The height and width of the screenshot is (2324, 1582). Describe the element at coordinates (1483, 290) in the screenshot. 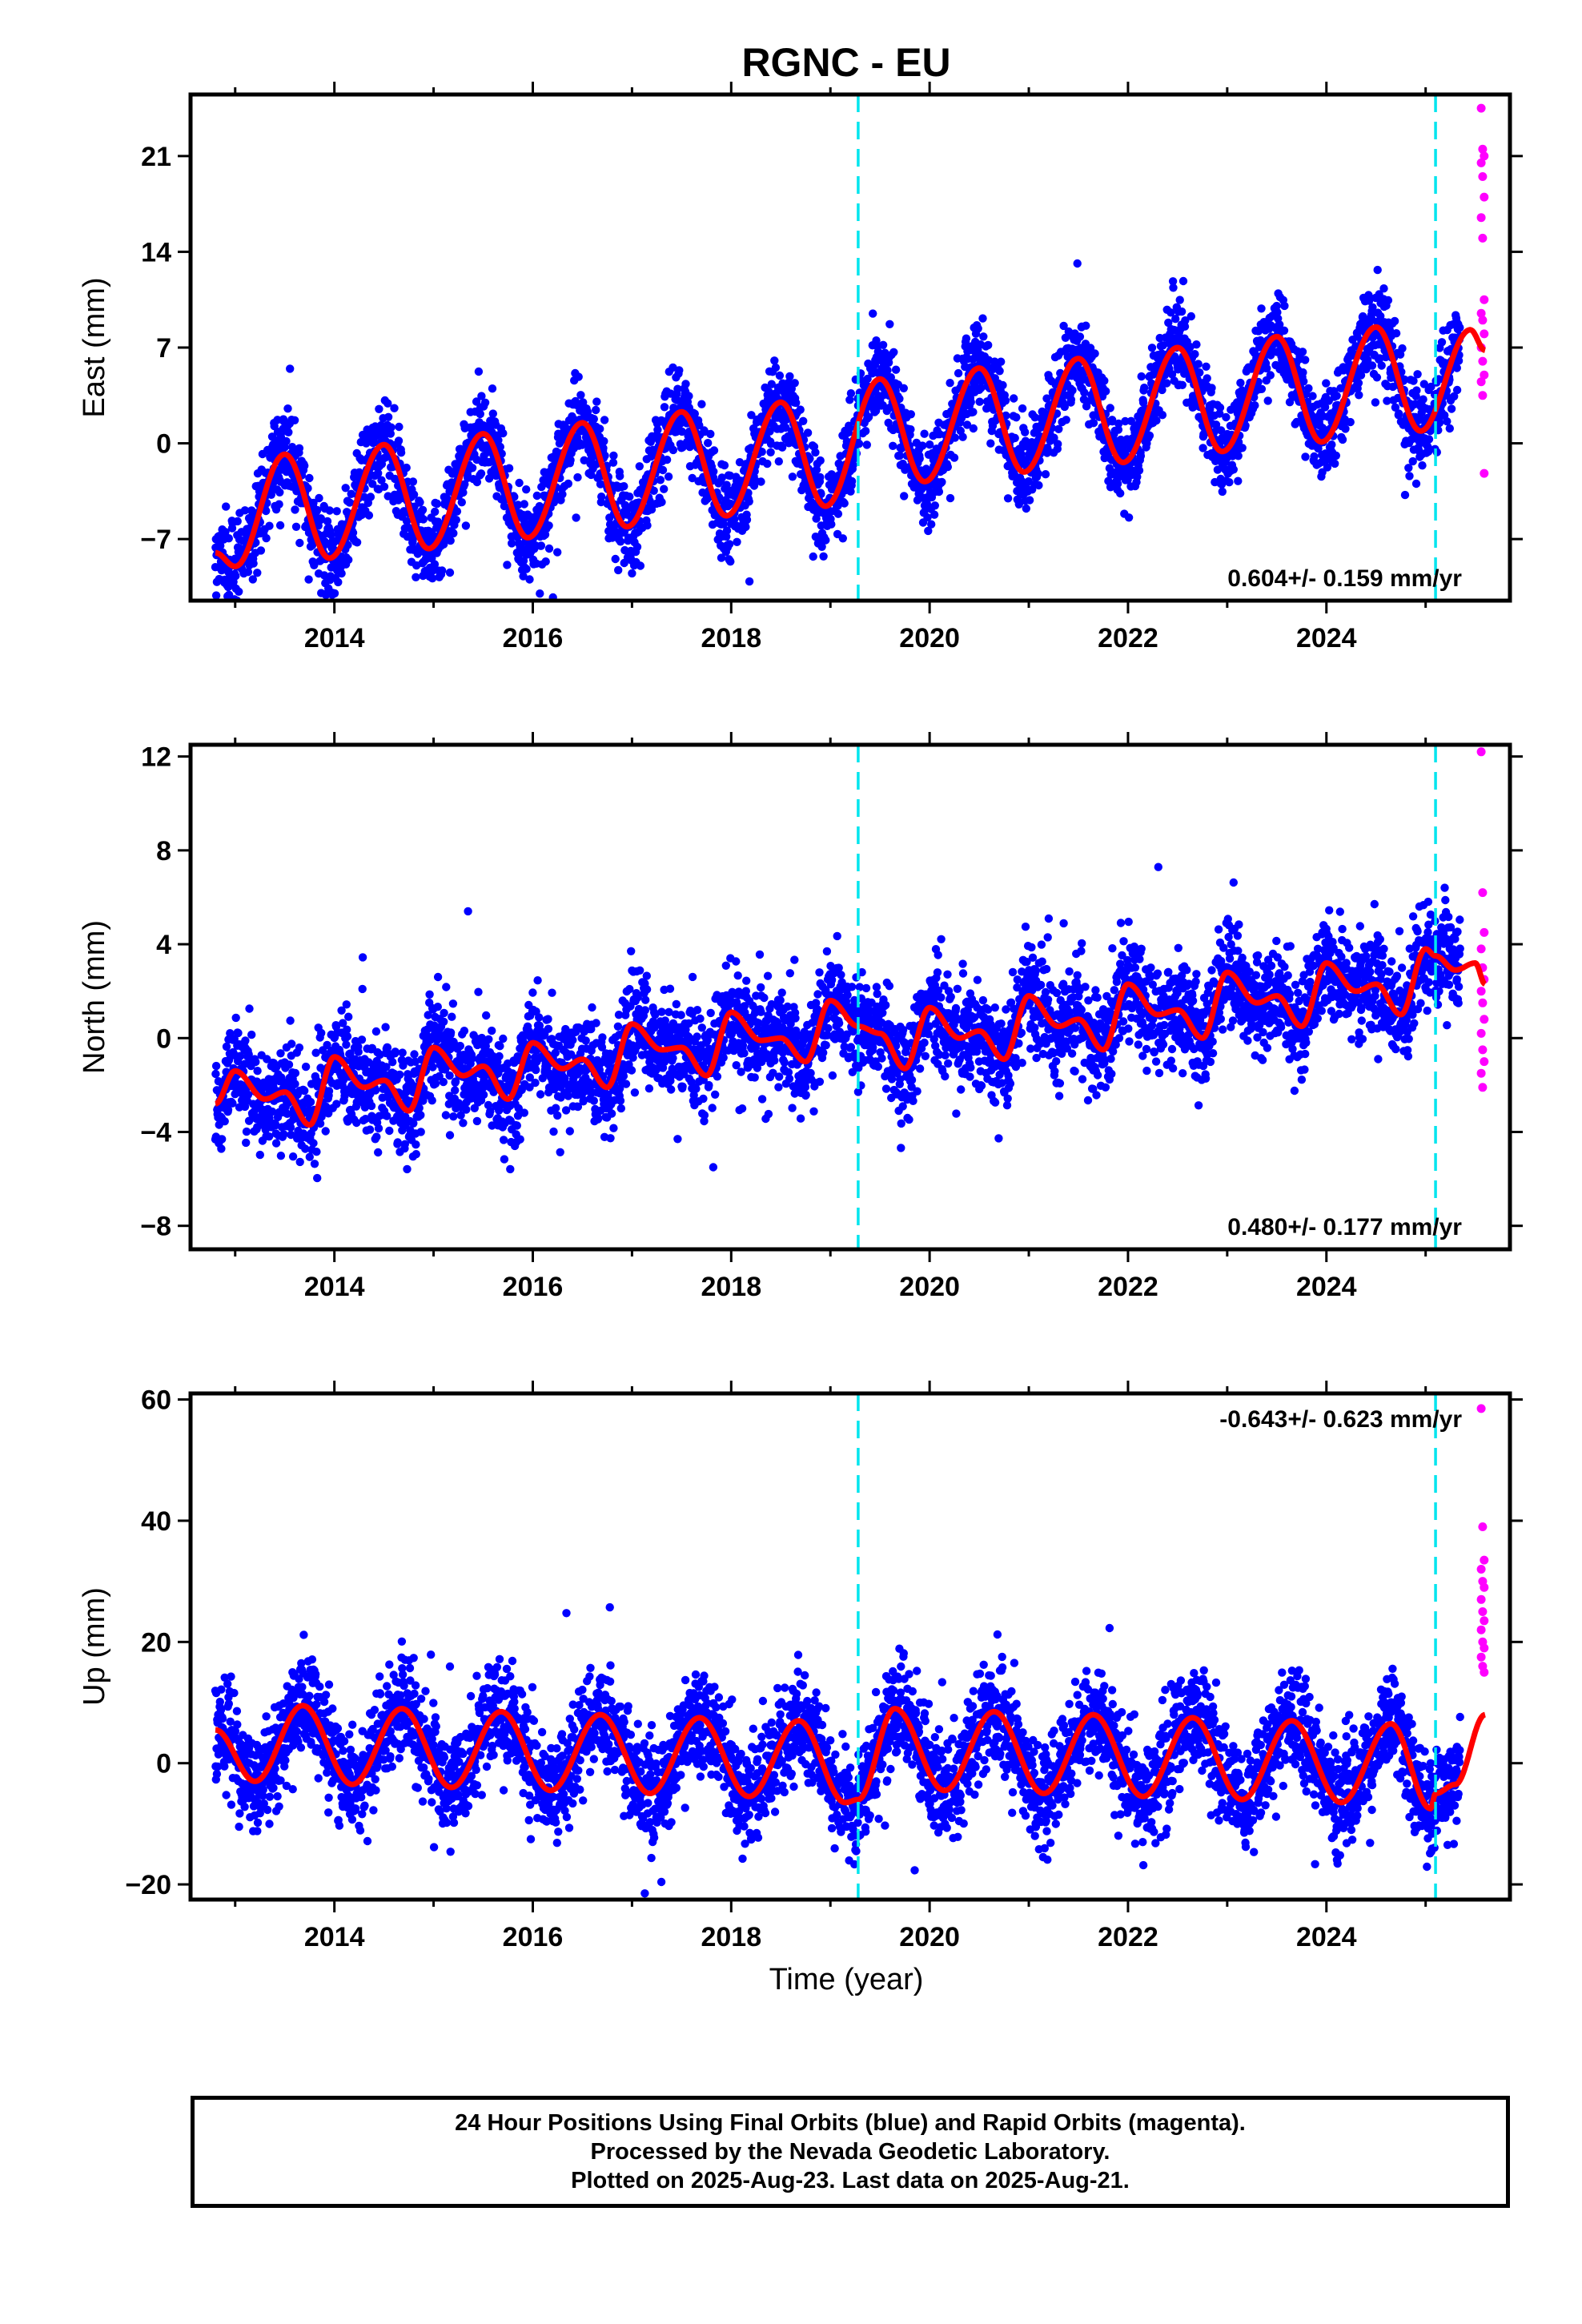

I see `rapid-orbit-points` at that location.